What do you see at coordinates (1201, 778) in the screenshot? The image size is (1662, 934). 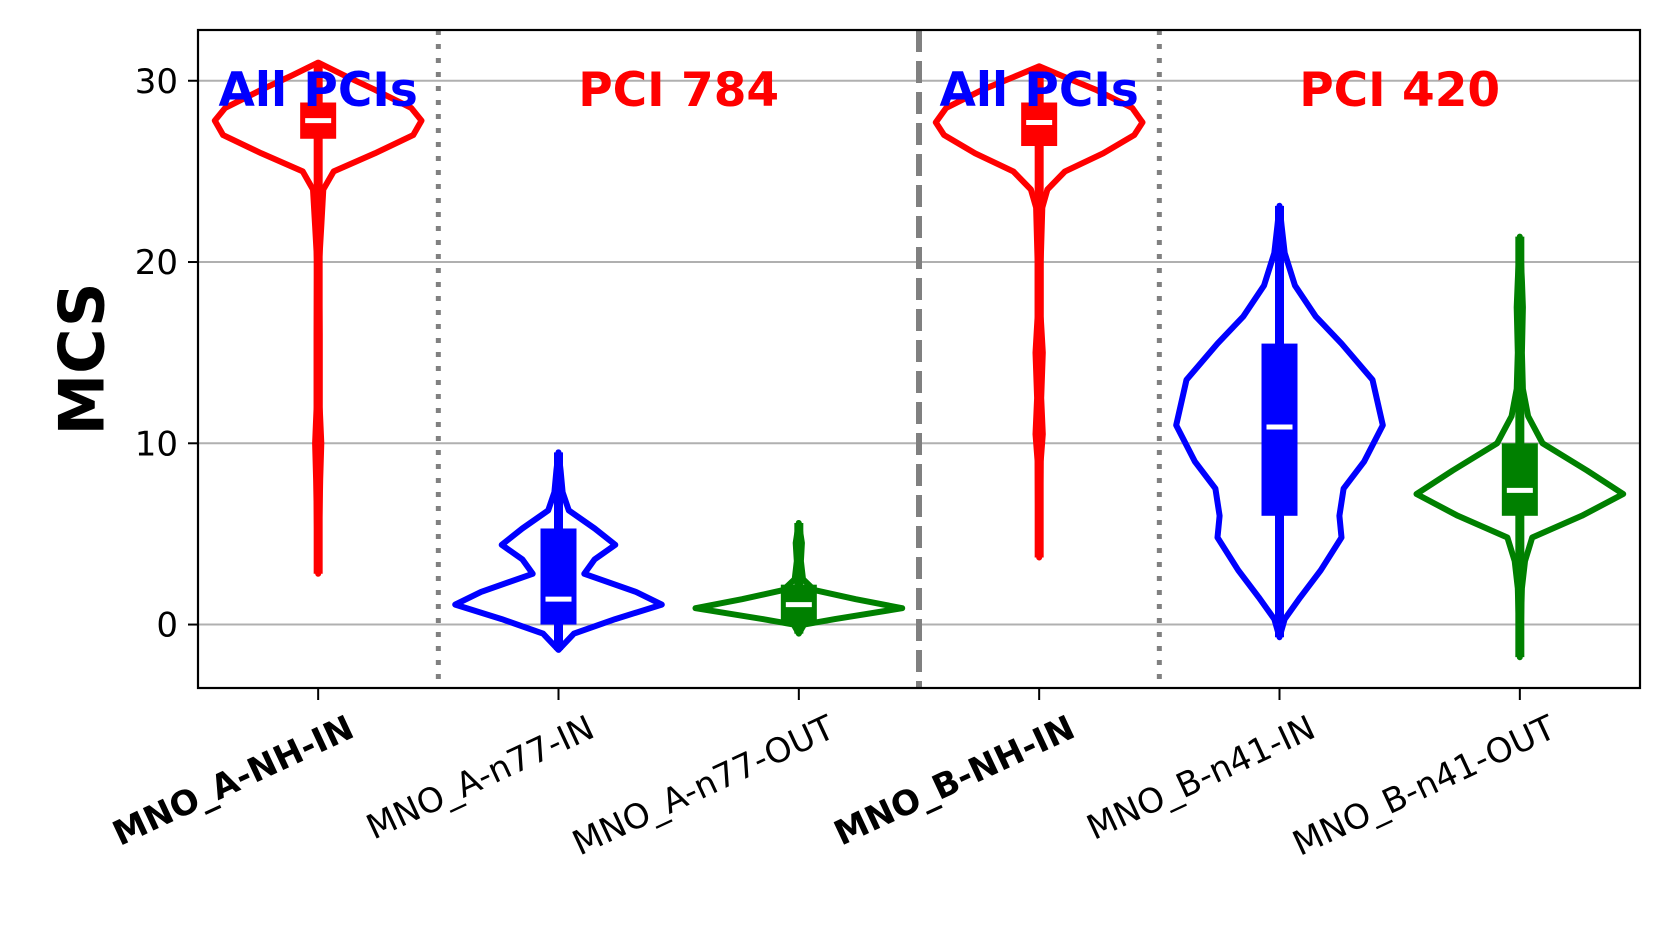 I see `x-tick-label: MNO_B-n41-IN` at bounding box center [1201, 778].